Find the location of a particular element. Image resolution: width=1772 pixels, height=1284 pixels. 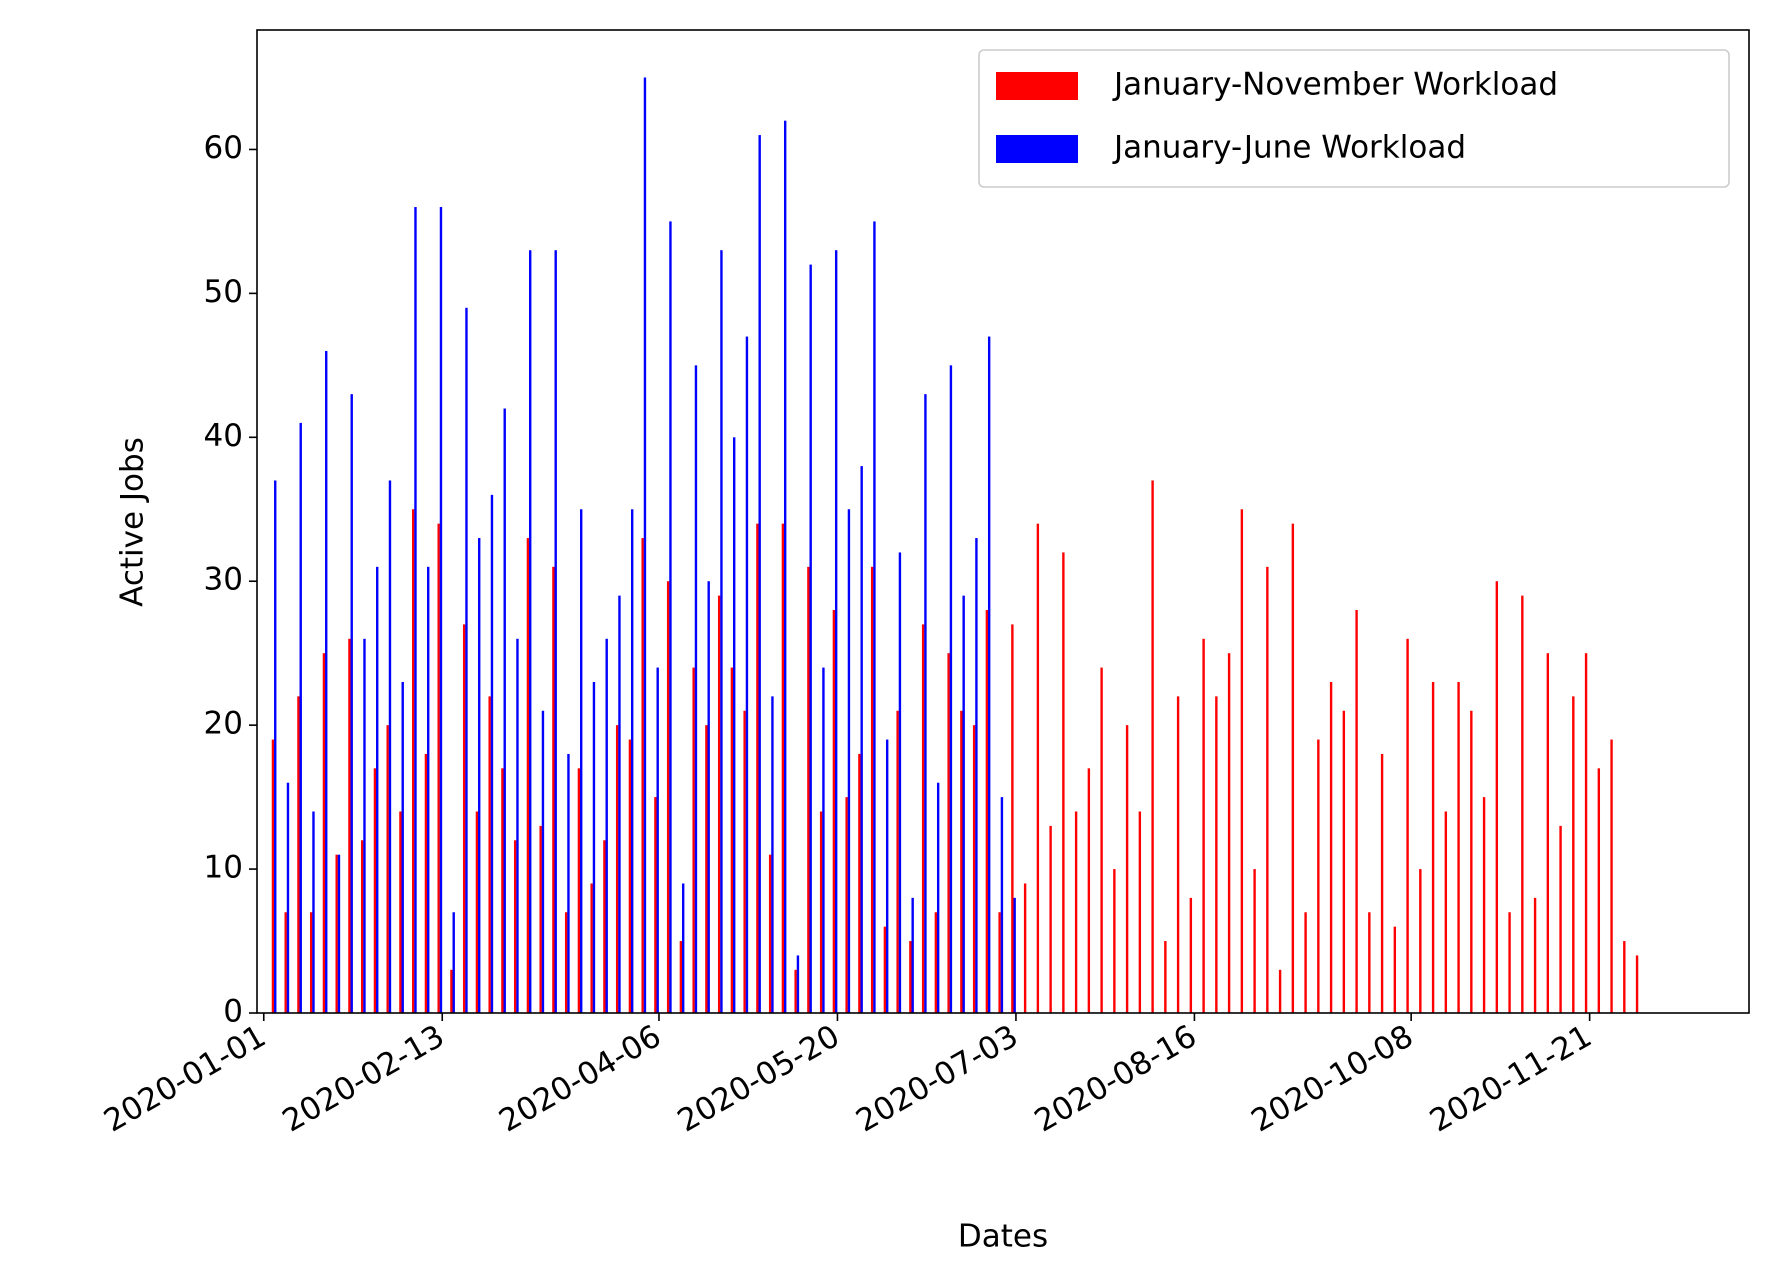

y-tick-label: 30 is located at coordinates (223, 580).